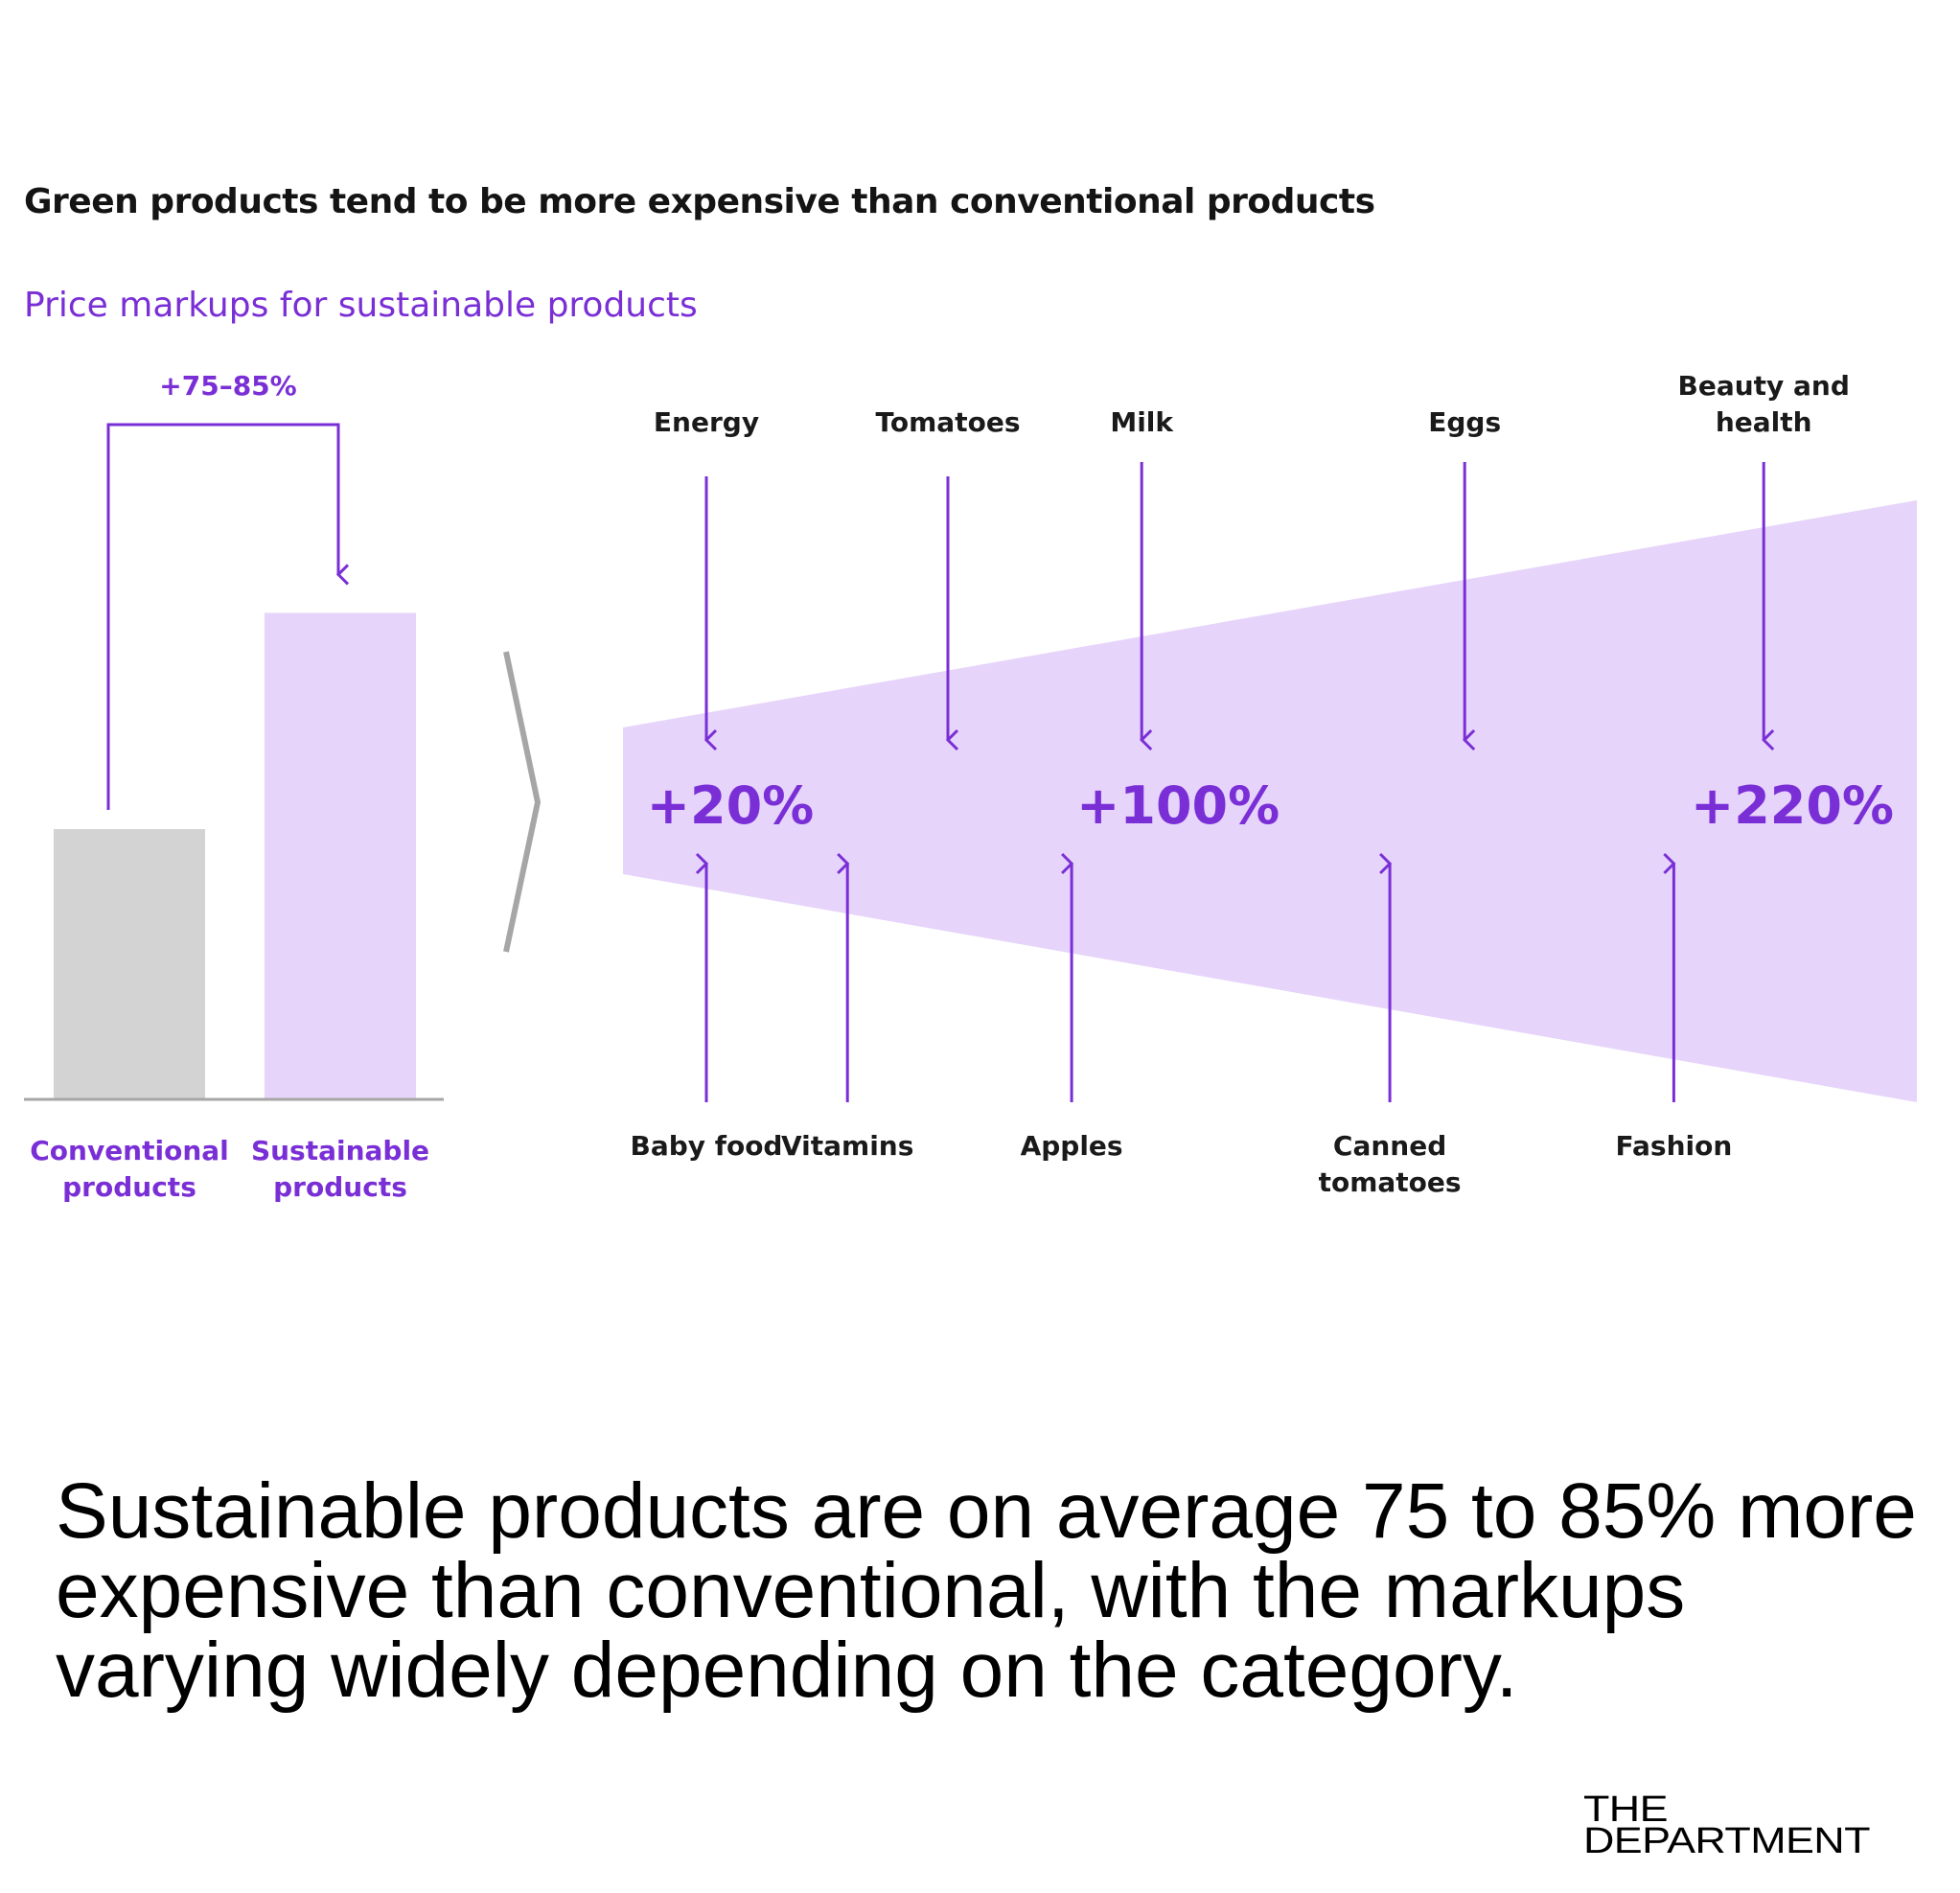 The image size is (1960, 1893). I want to click on top-category-label: Energy, so click(706, 422).